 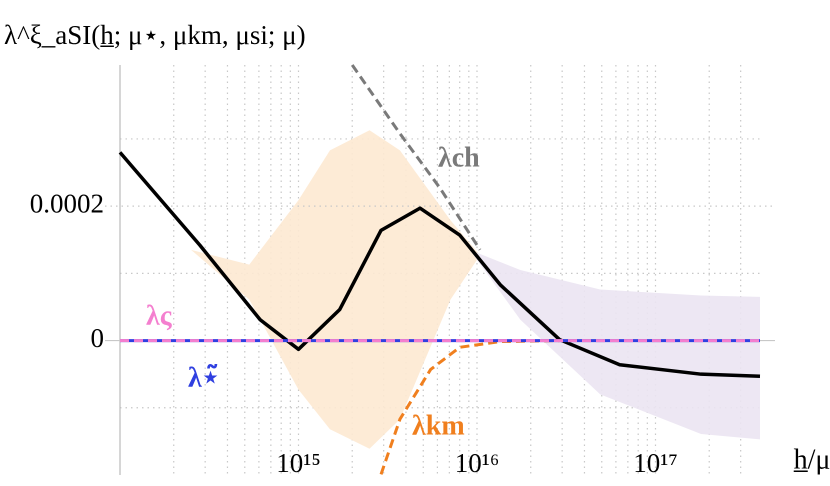 I want to click on series-line, so click(x=416, y=157).